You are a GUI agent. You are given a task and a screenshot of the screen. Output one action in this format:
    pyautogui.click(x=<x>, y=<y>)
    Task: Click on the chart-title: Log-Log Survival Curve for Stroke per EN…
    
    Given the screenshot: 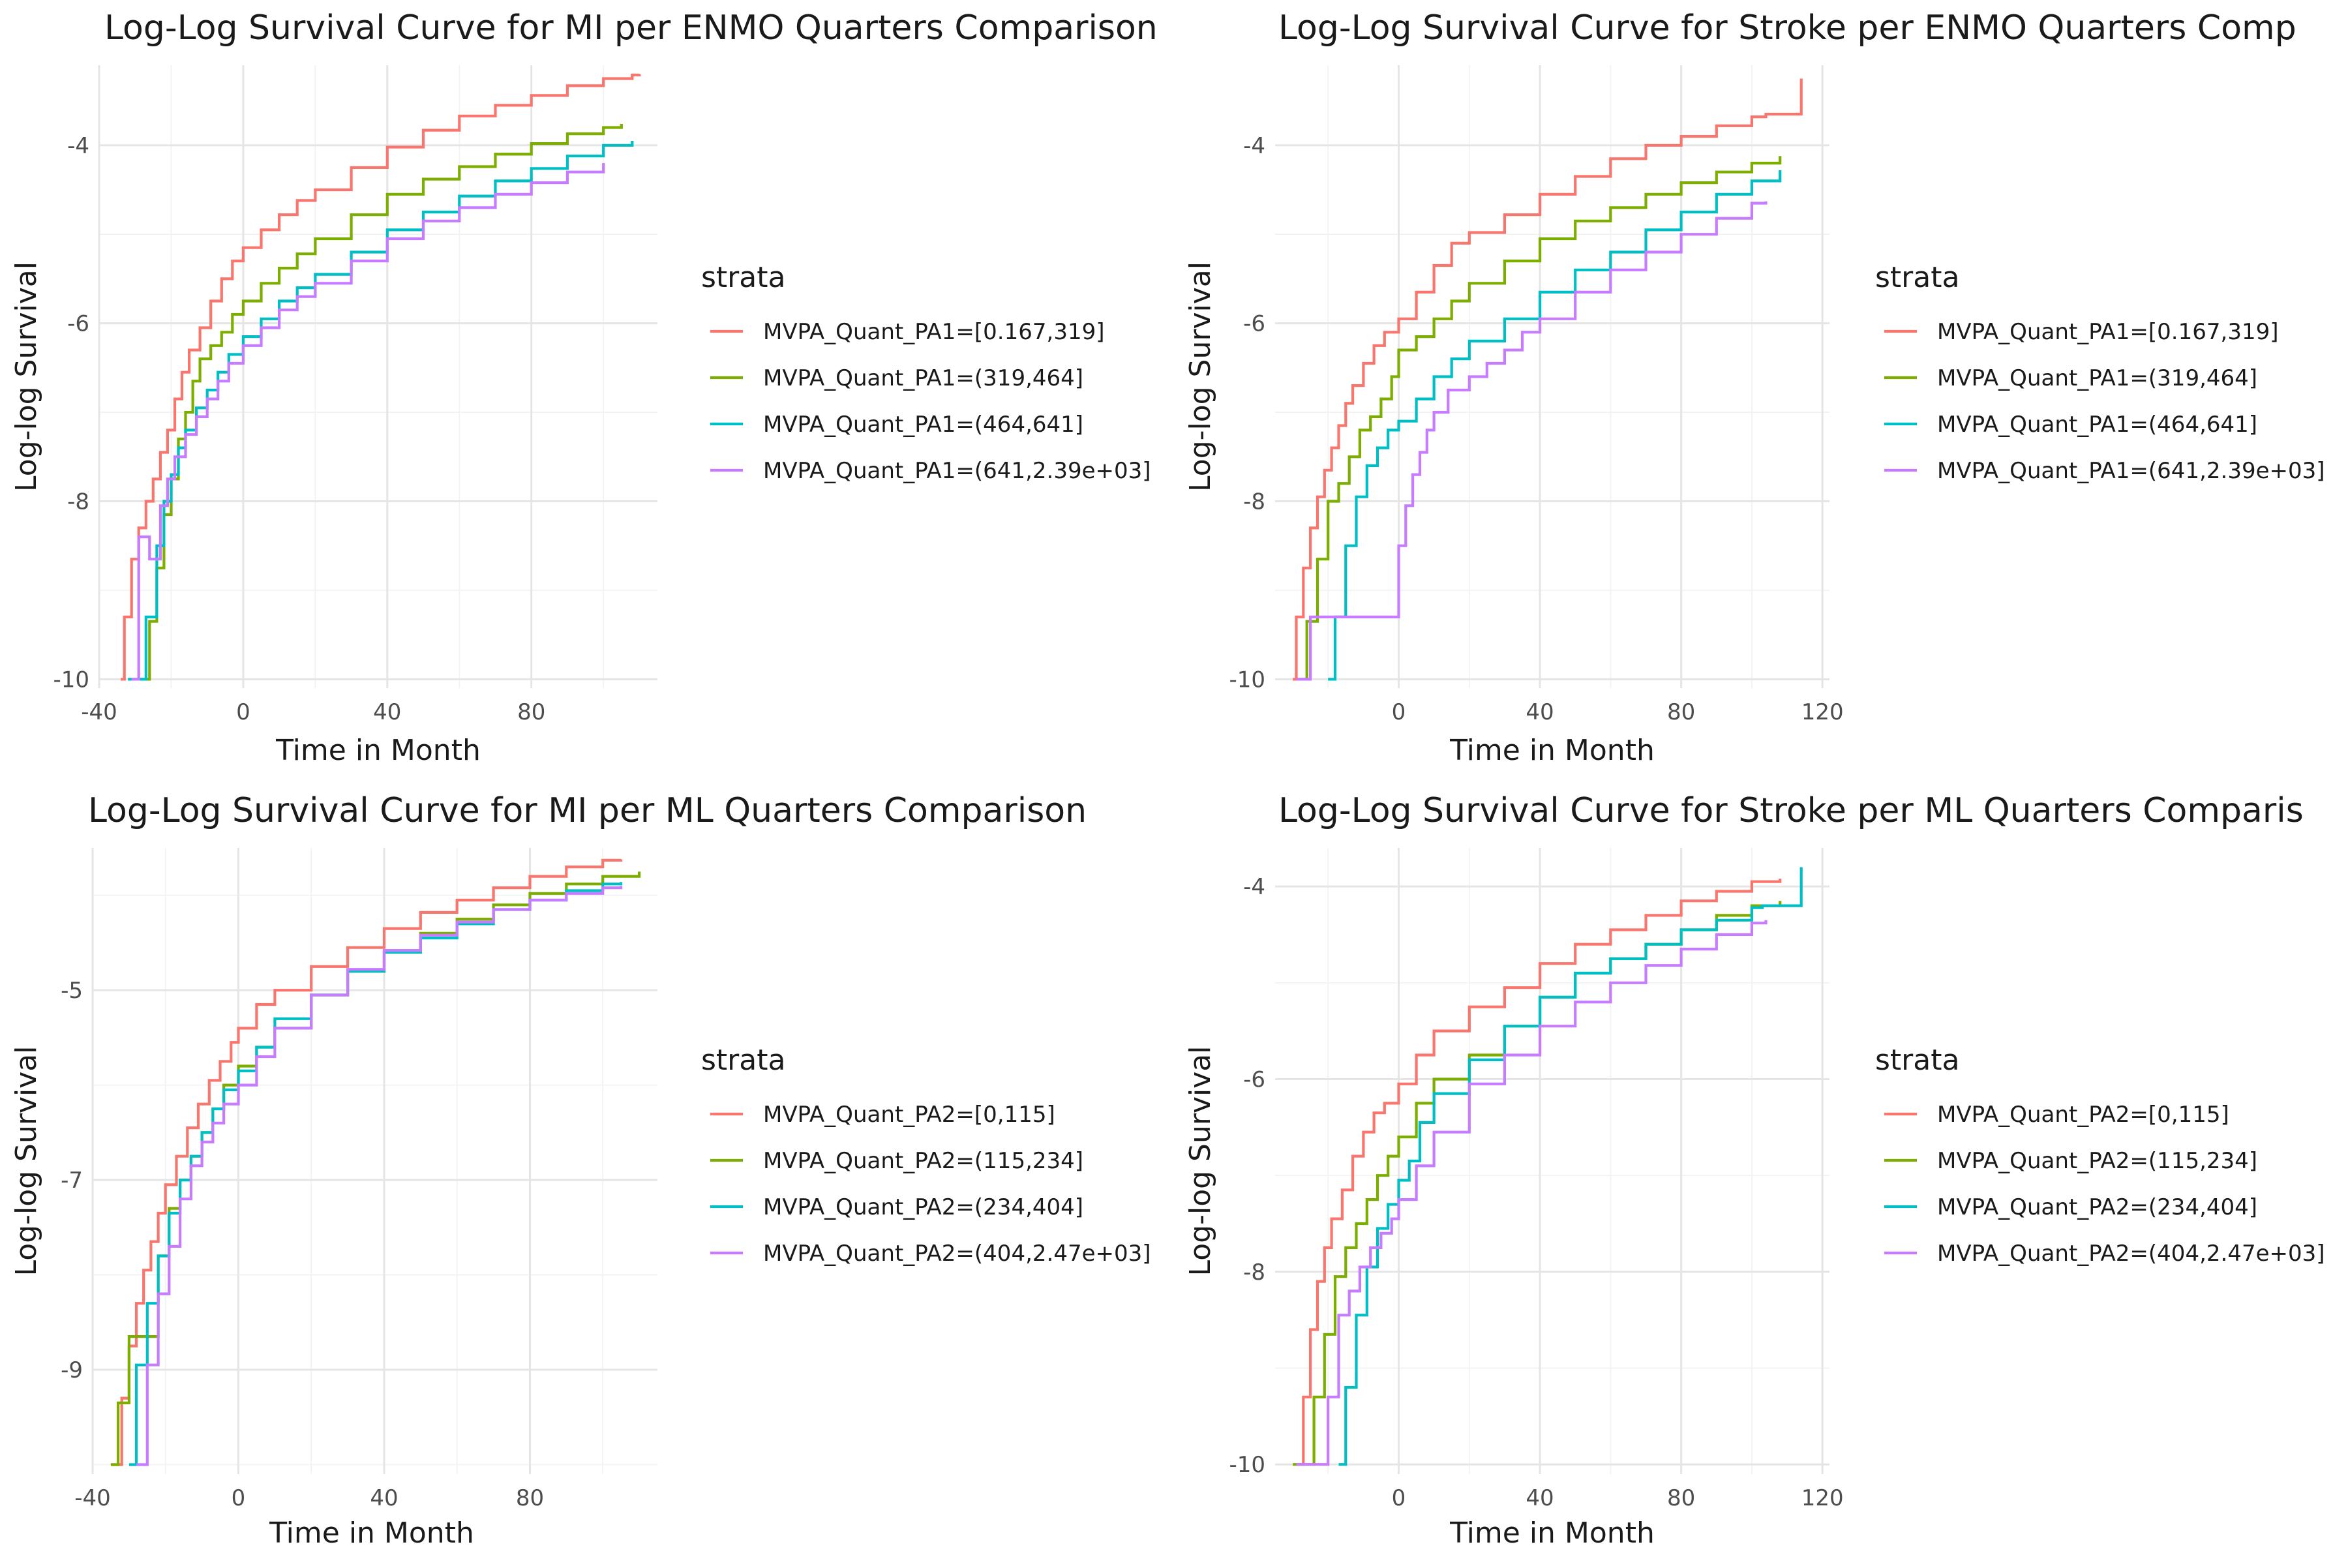 What is the action you would take?
    pyautogui.click(x=1787, y=28)
    